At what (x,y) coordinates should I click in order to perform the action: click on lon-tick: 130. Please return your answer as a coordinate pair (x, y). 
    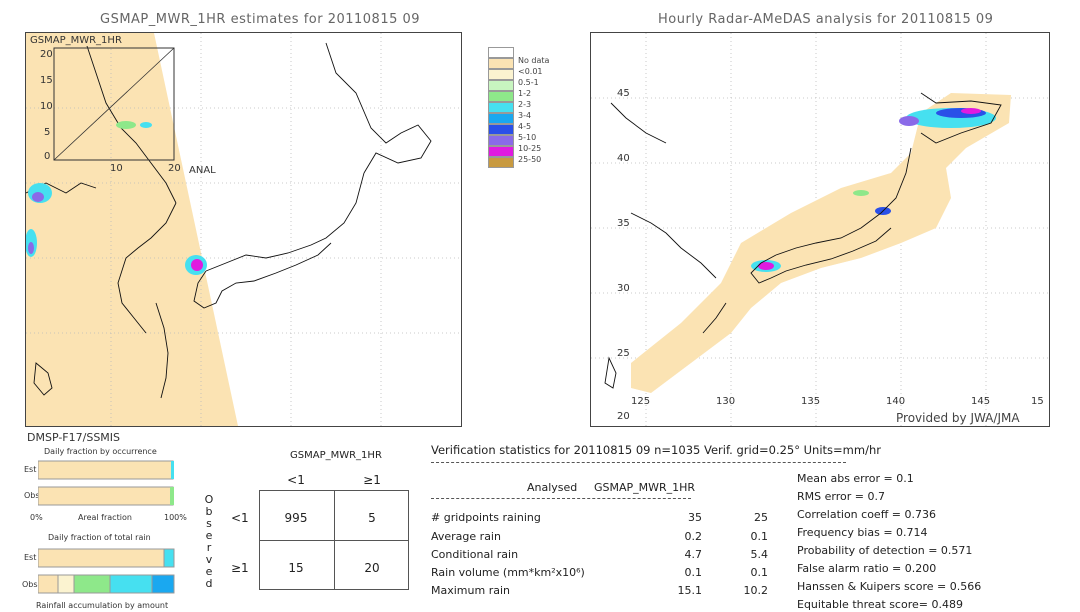
    Looking at the image, I should click on (726, 401).